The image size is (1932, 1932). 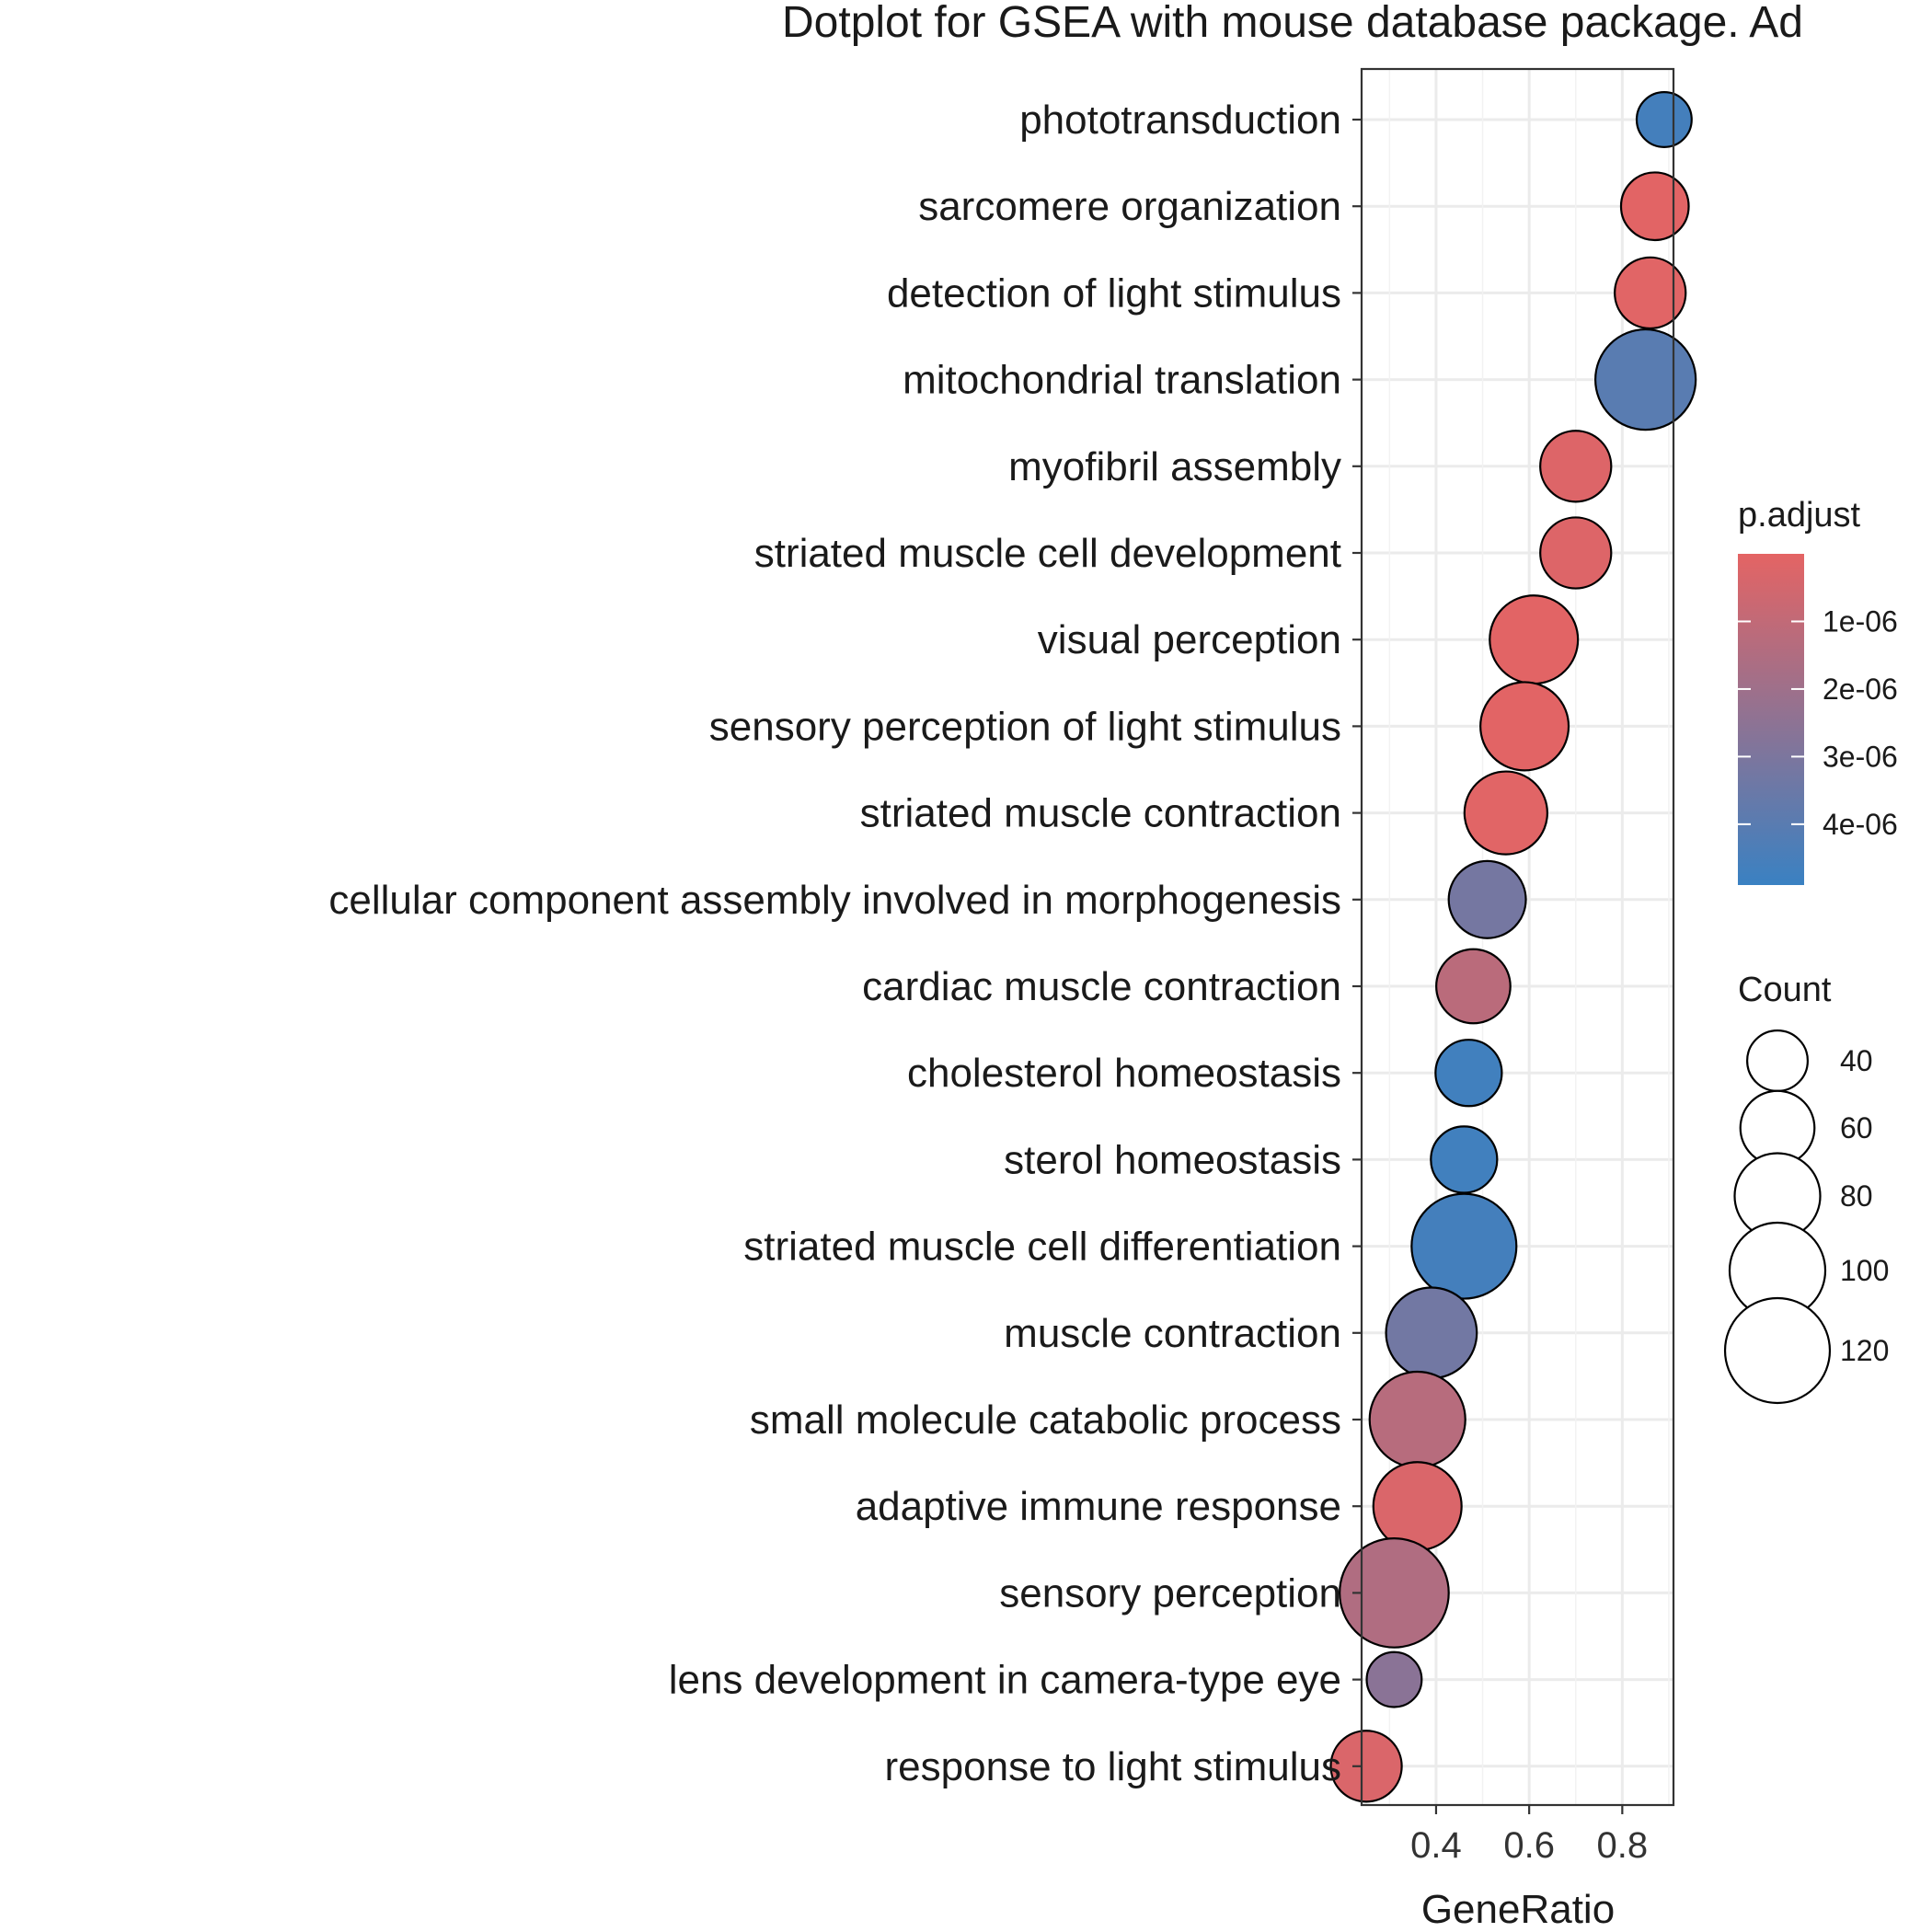 What do you see at coordinates (1864, 1350) in the screenshot?
I see `size-legend-label: 120` at bounding box center [1864, 1350].